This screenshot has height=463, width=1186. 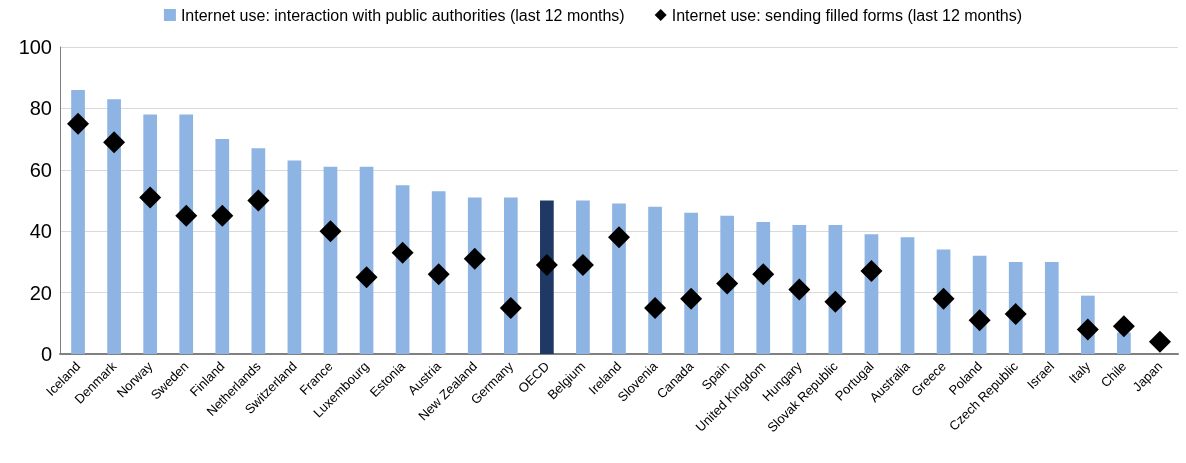 What do you see at coordinates (402, 15) in the screenshot?
I see `legend-label: Internet use: interaction with public authorities (last 12 months)` at bounding box center [402, 15].